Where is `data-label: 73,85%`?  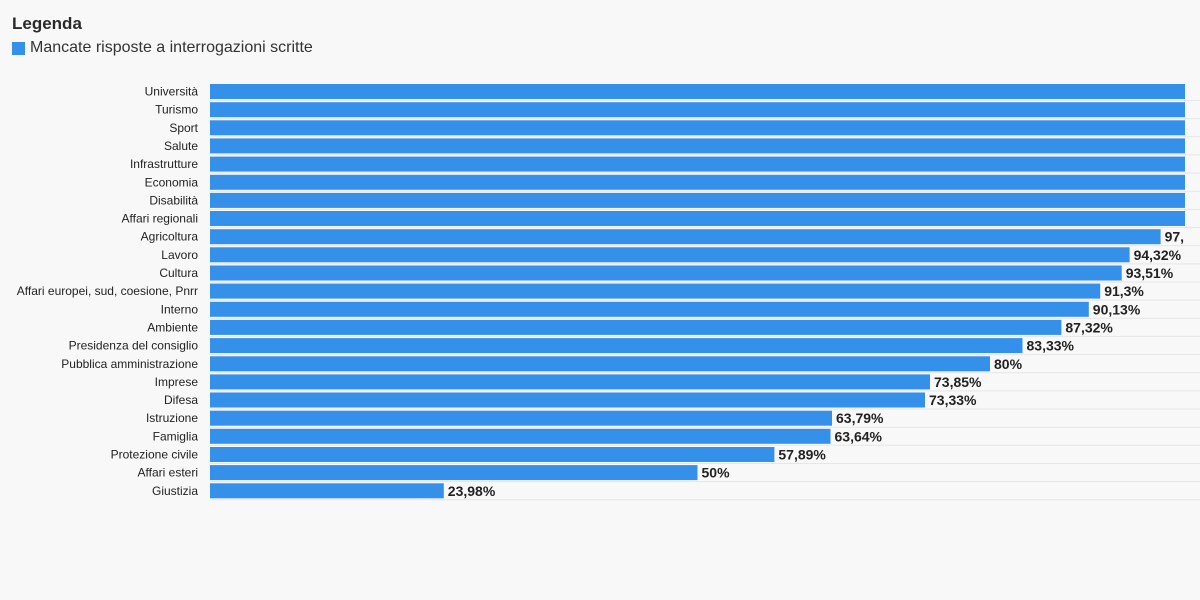 data-label: 73,85% is located at coordinates (958, 382).